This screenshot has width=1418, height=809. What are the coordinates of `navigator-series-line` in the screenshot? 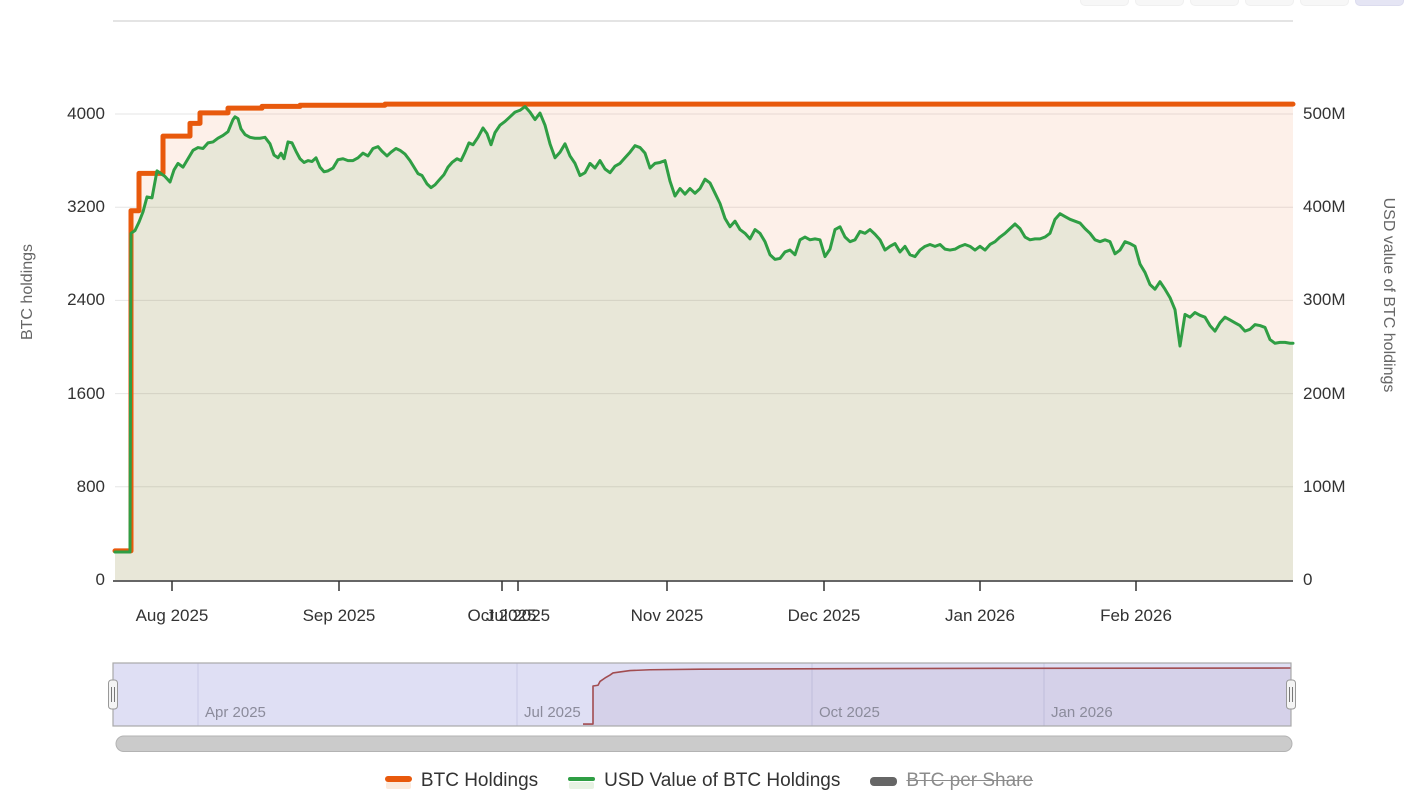 It's located at (937, 696).